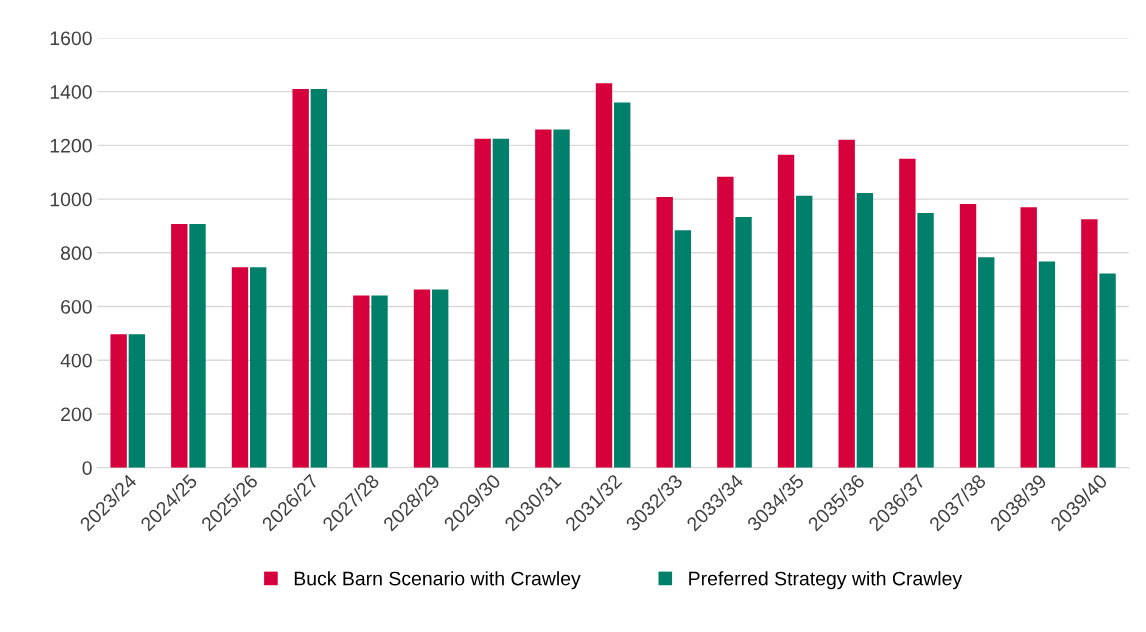 The height and width of the screenshot is (632, 1146). I want to click on legend-label: Buck Barn Scenario with Crawley, so click(437, 580).